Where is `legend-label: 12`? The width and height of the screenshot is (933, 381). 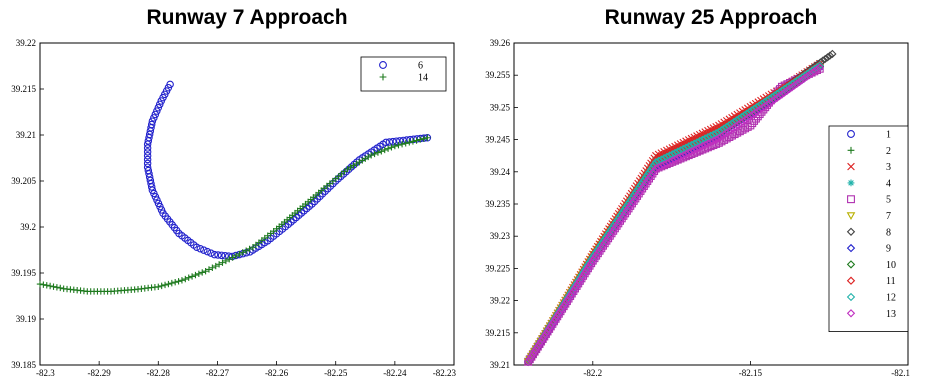 legend-label: 12 is located at coordinates (891, 298).